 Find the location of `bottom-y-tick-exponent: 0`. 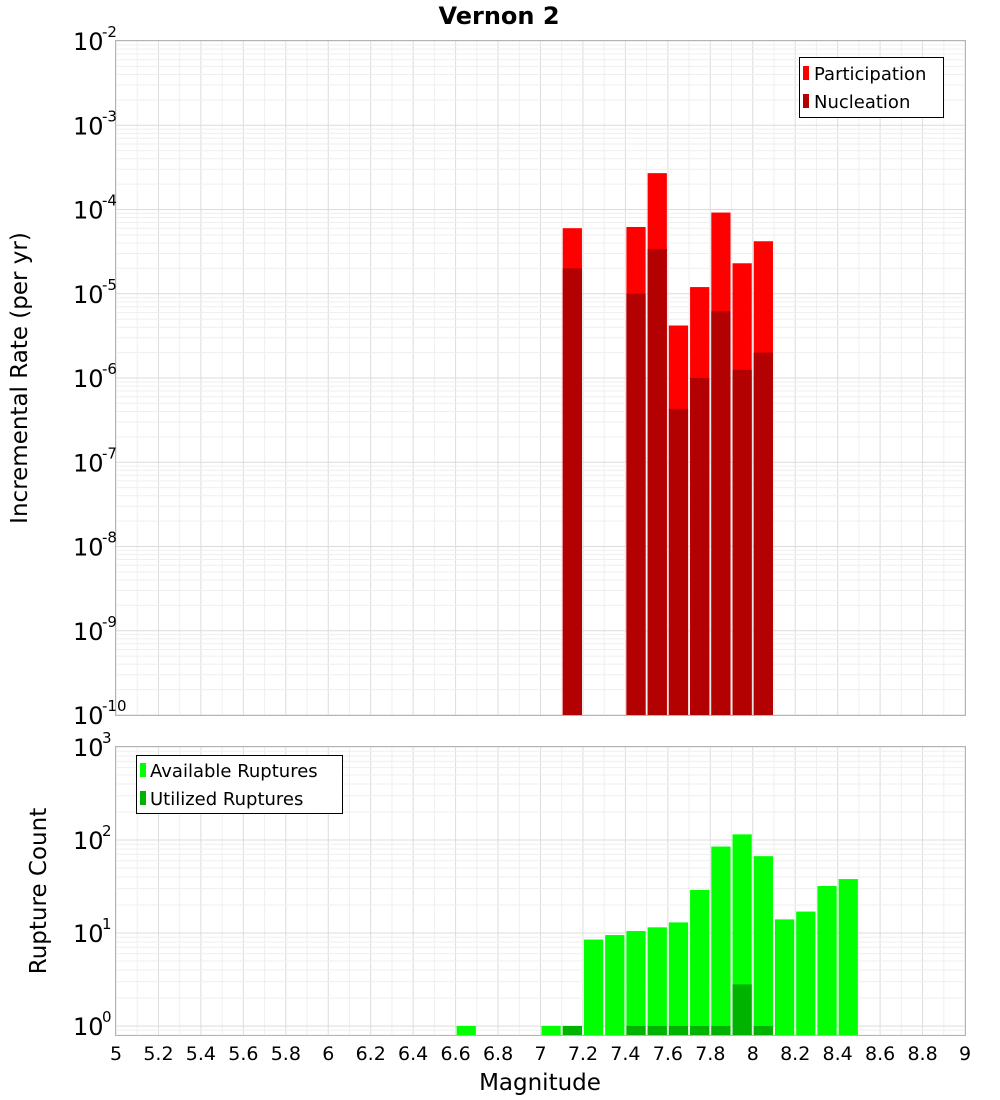

bottom-y-tick-exponent: 0 is located at coordinates (107, 1017).